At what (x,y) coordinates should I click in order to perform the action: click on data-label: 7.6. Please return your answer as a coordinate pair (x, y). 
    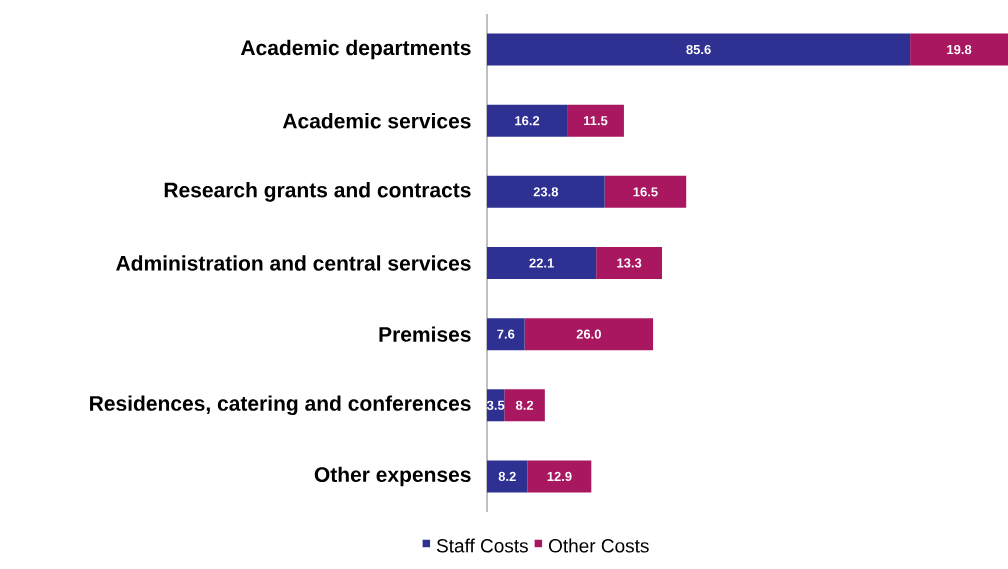
    Looking at the image, I should click on (506, 334).